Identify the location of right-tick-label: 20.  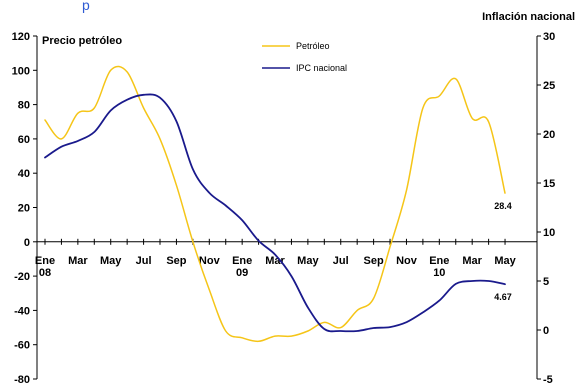
(549, 135).